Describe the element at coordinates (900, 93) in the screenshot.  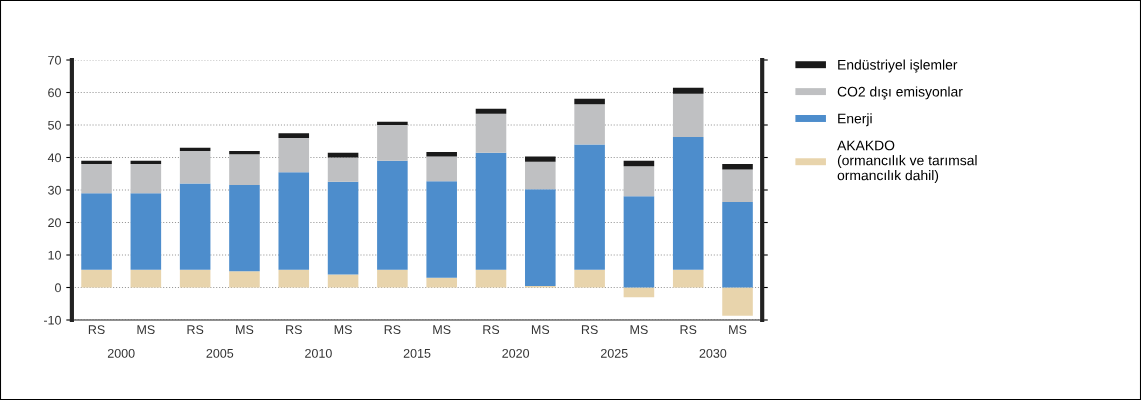
I see `legend-label: CO2 dışı emisyonlar` at that location.